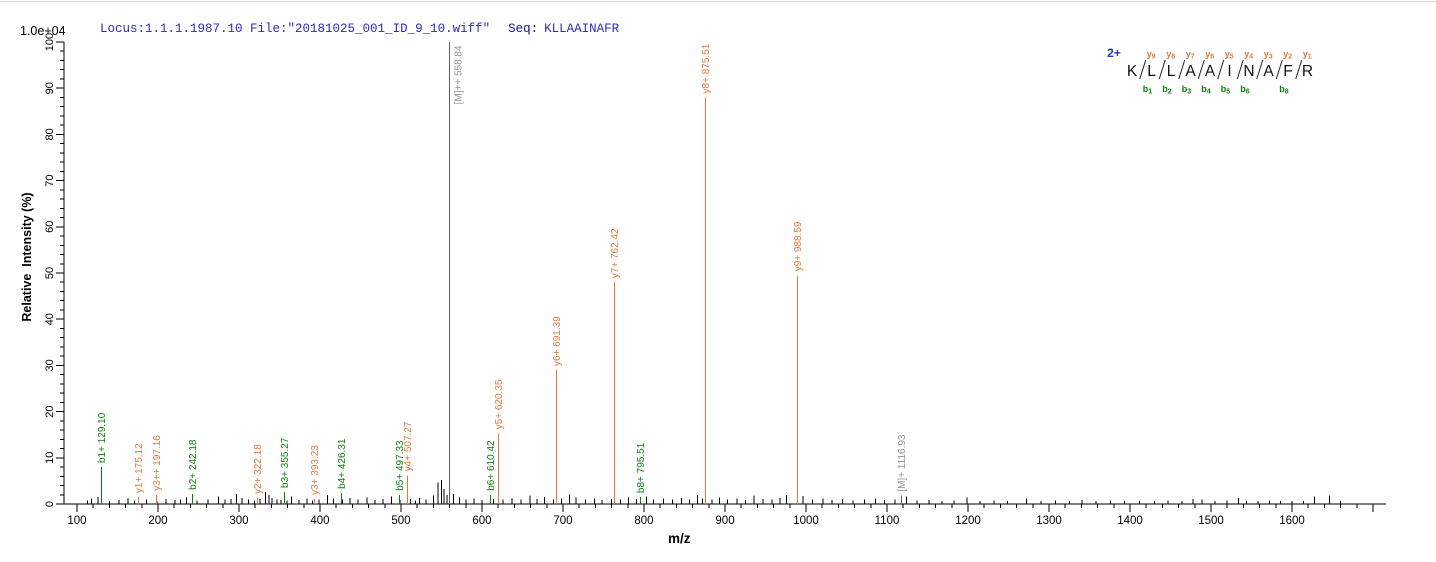 Image resolution: width=1436 pixels, height=562 pixels. What do you see at coordinates (798, 362) in the screenshot?
I see `peak-y9+: y9+ 988.59` at bounding box center [798, 362].